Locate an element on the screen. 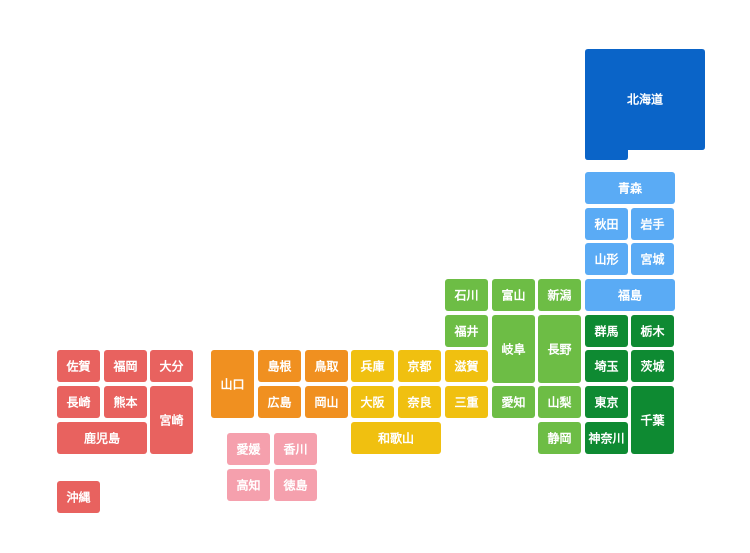 The image size is (750, 553). tile-label: 静岡 is located at coordinates (559, 438).